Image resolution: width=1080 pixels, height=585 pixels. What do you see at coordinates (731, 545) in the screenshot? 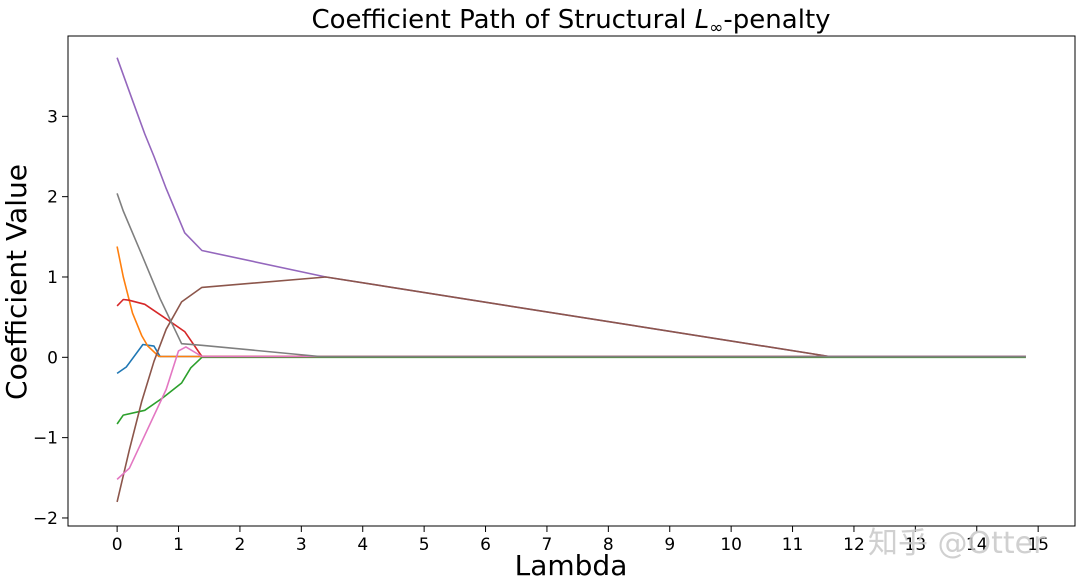
I see `x-tick-label: 10` at bounding box center [731, 545].